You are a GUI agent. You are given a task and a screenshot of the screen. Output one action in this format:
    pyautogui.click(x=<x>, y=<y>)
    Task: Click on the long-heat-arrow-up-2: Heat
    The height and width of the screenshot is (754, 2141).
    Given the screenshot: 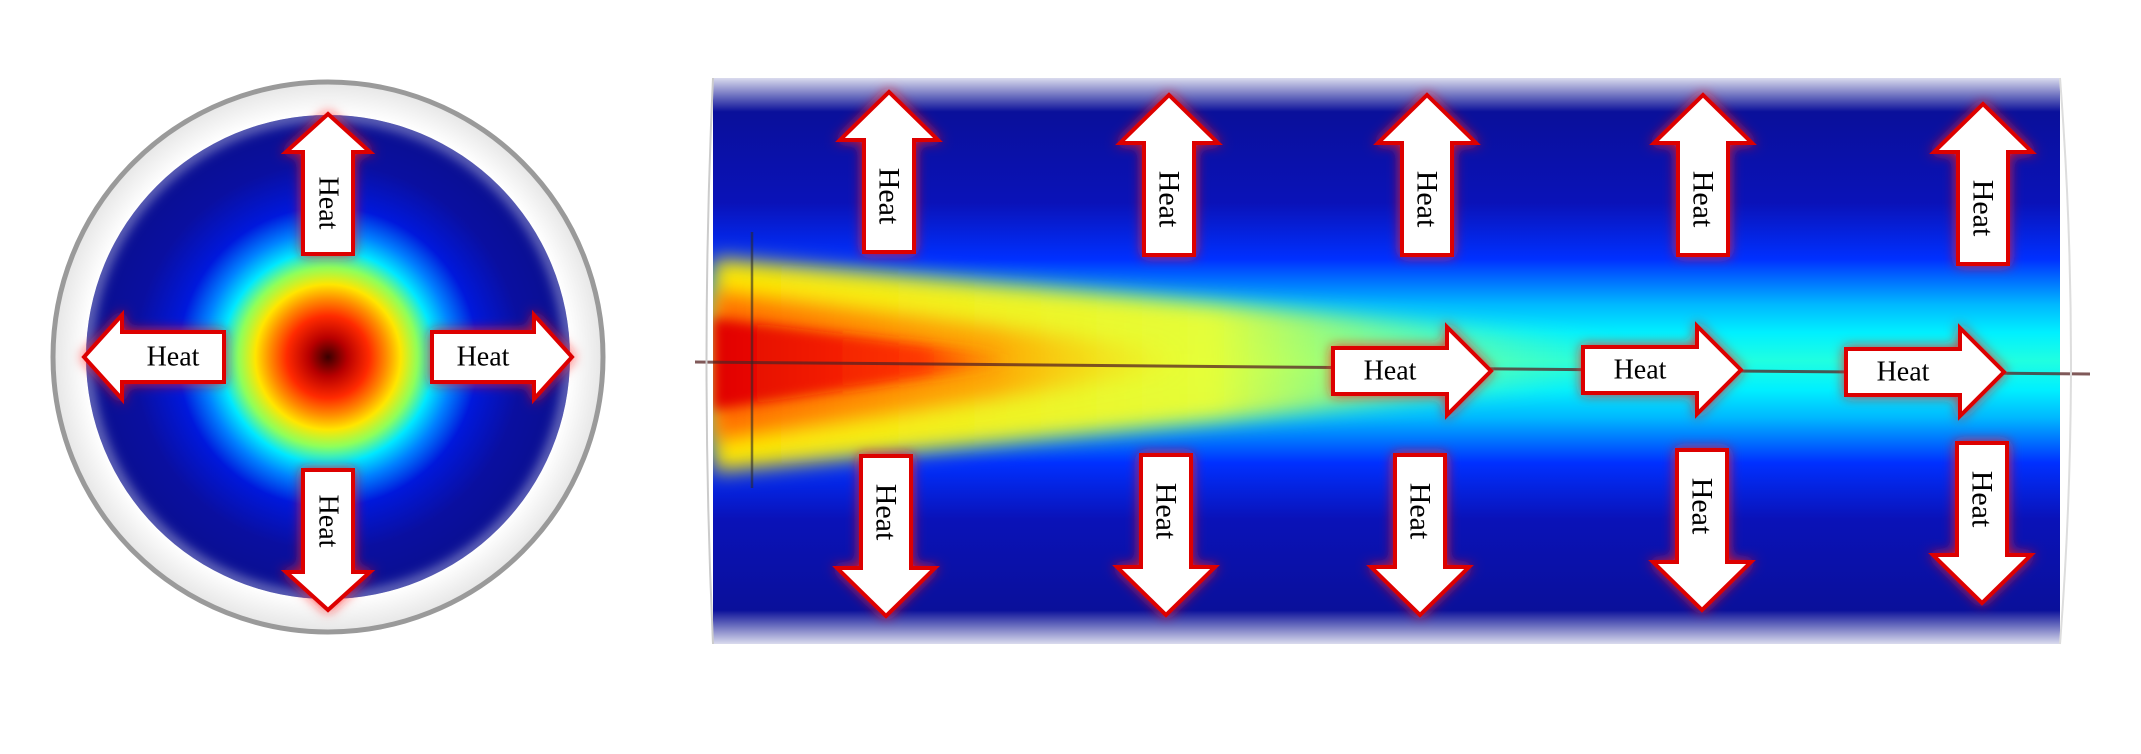 What is the action you would take?
    pyautogui.click(x=1169, y=174)
    